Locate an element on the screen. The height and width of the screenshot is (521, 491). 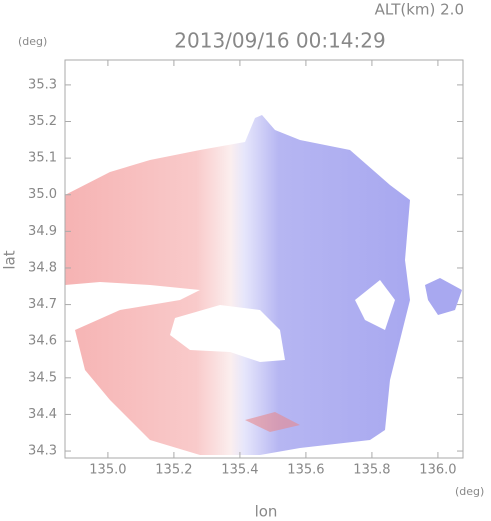
altitude-label: ALT(km) 2.0 is located at coordinates (419, 10).